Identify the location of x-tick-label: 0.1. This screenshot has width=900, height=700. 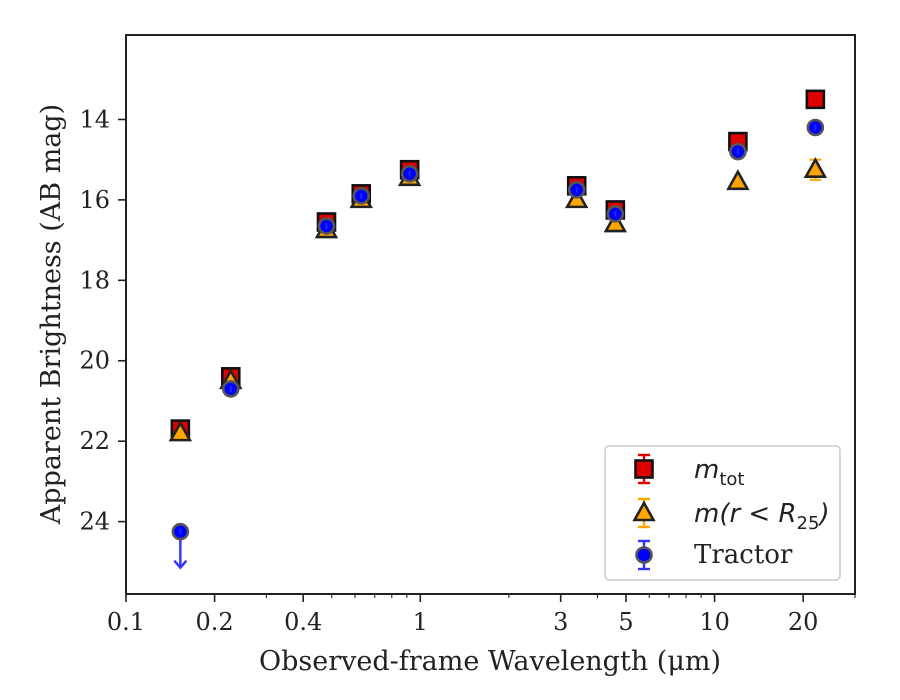
(126, 622).